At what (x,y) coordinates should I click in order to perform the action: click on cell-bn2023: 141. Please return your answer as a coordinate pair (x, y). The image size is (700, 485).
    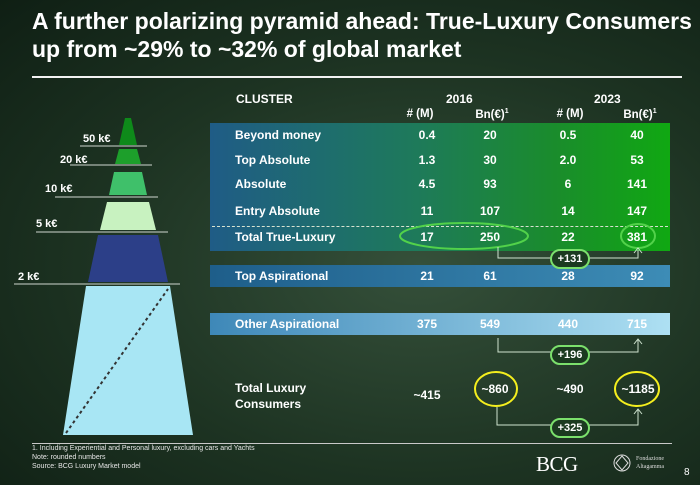
    Looking at the image, I should click on (637, 184).